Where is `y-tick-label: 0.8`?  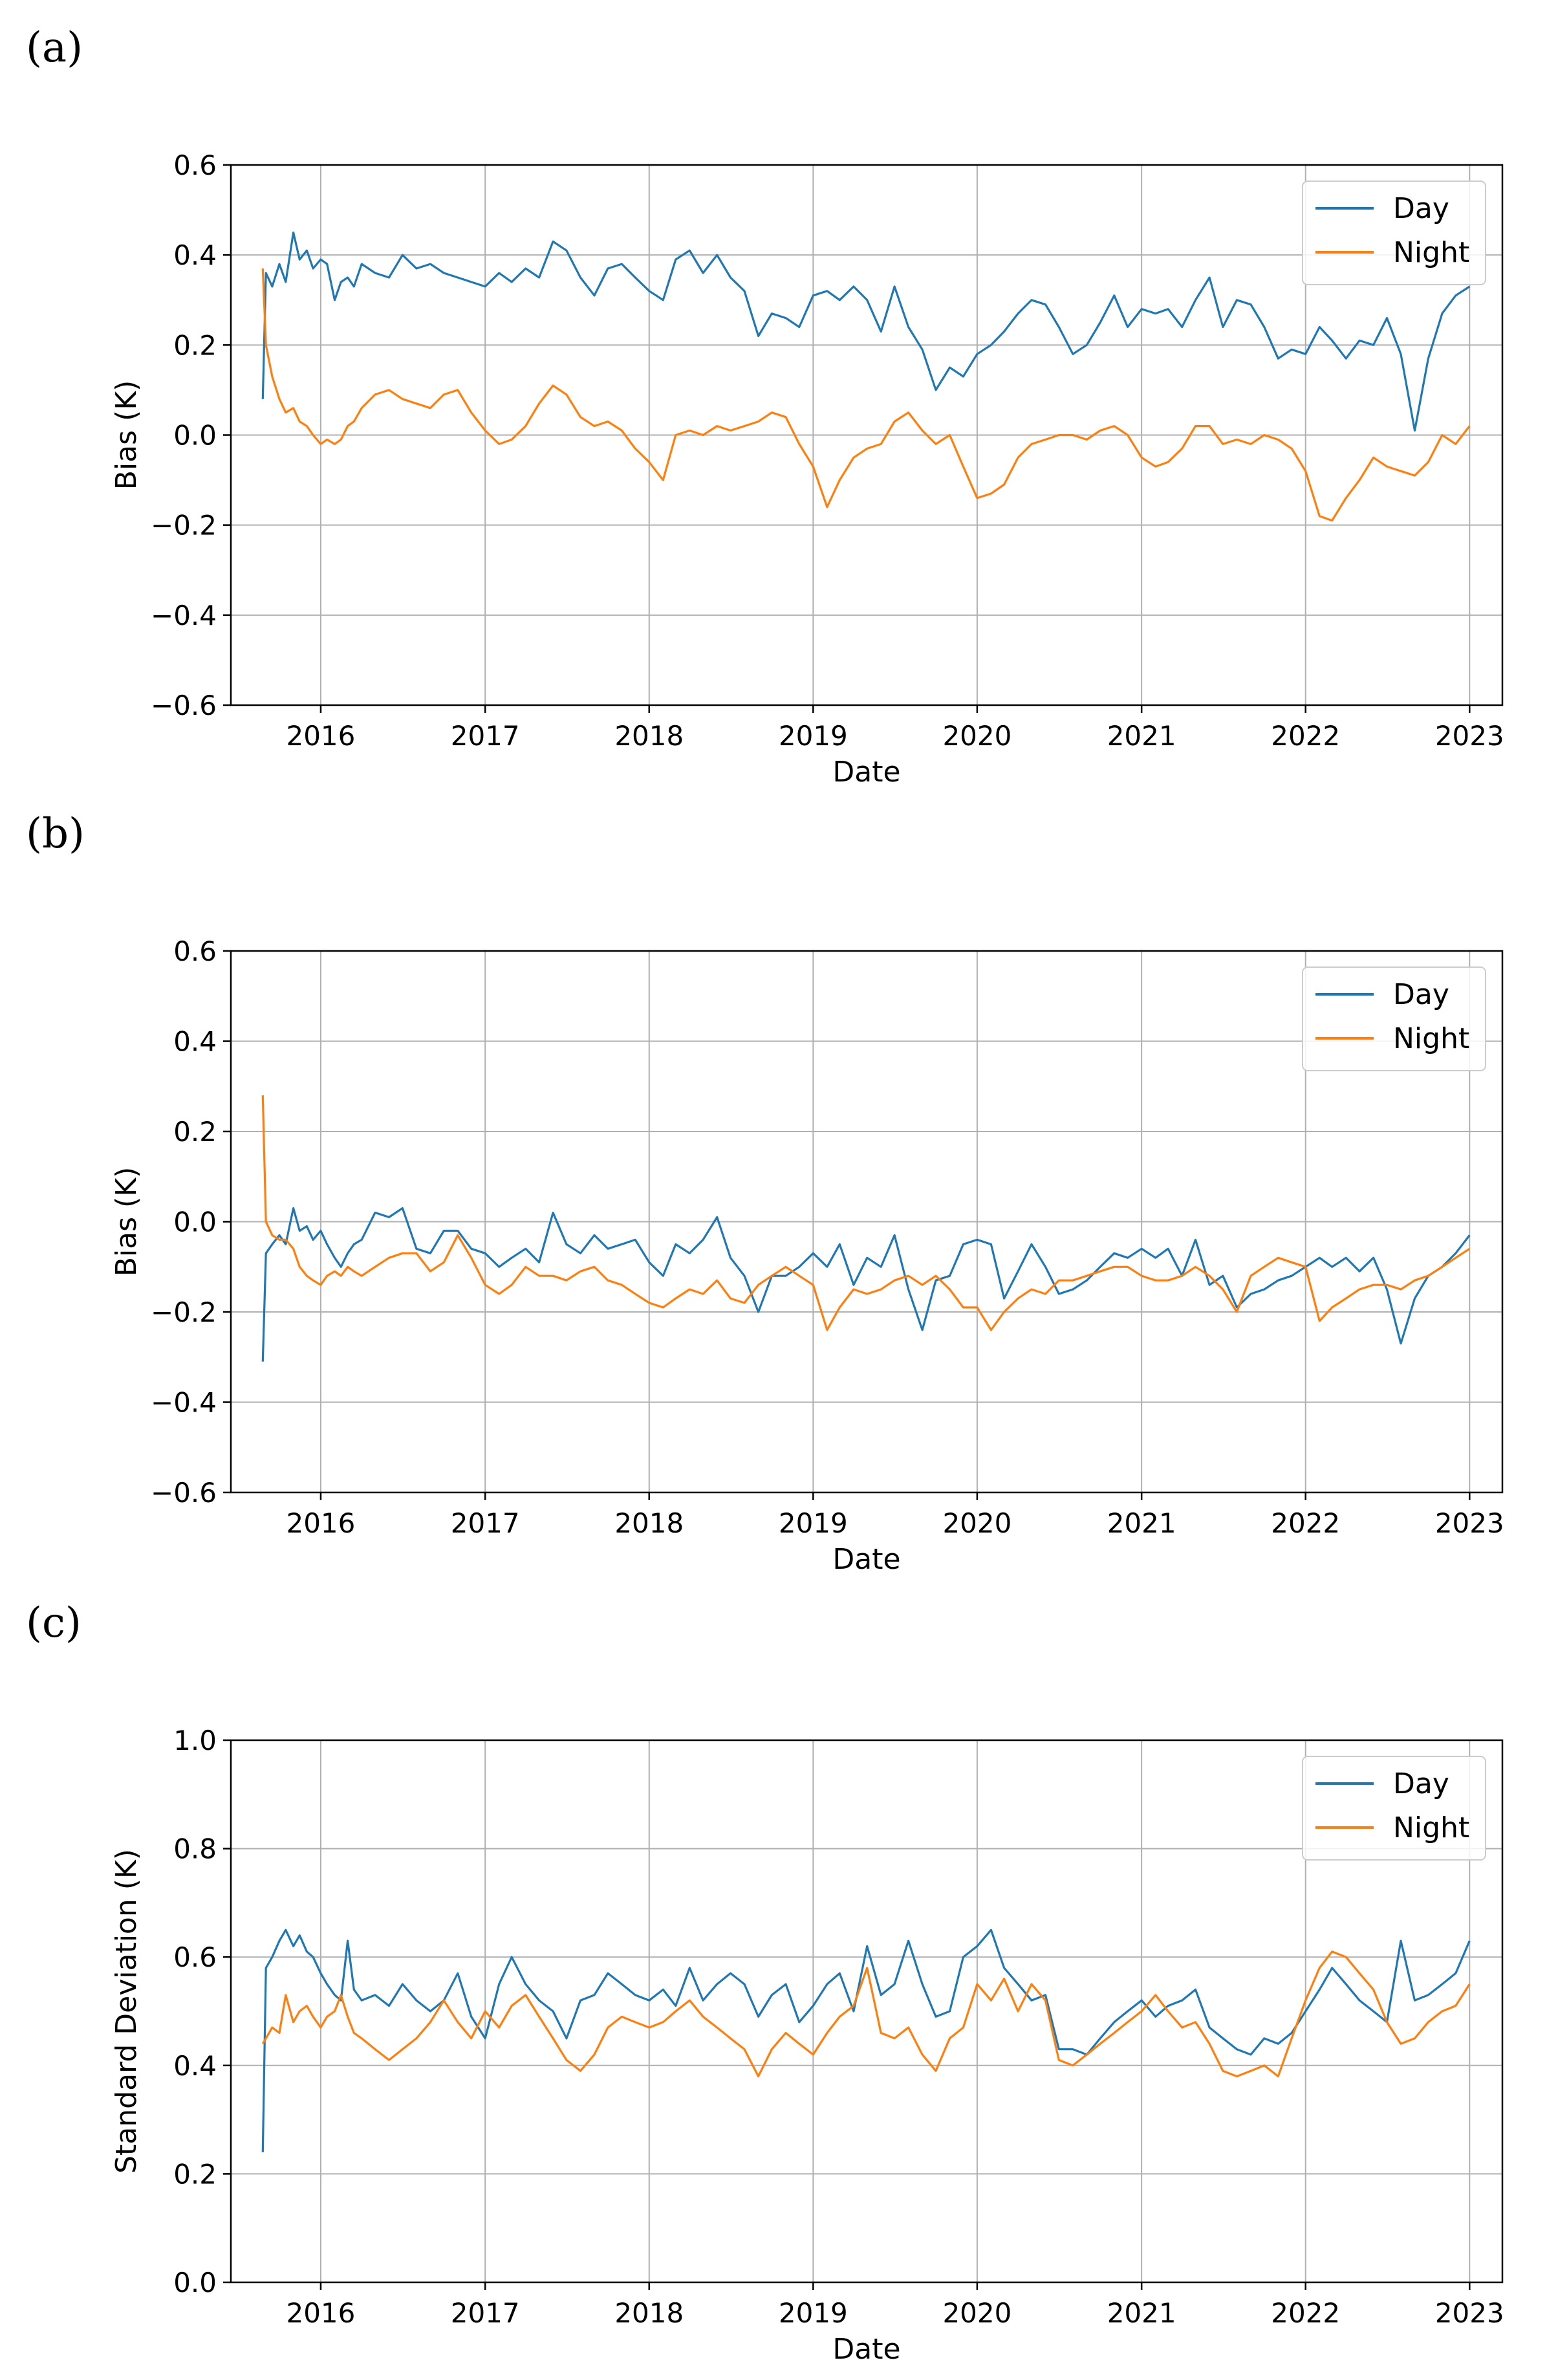 y-tick-label: 0.8 is located at coordinates (195, 1849).